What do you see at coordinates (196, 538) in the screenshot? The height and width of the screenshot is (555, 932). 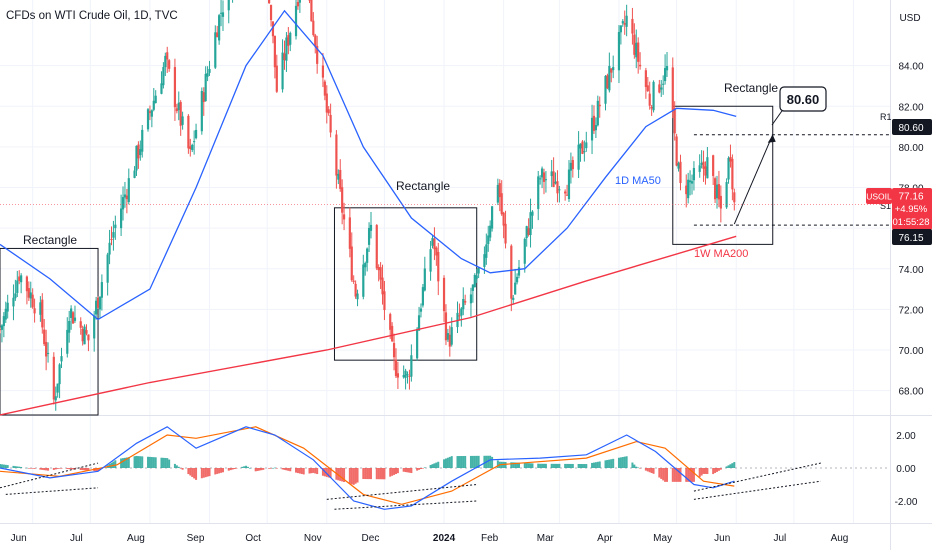 I see `time-tick-label: Sep` at bounding box center [196, 538].